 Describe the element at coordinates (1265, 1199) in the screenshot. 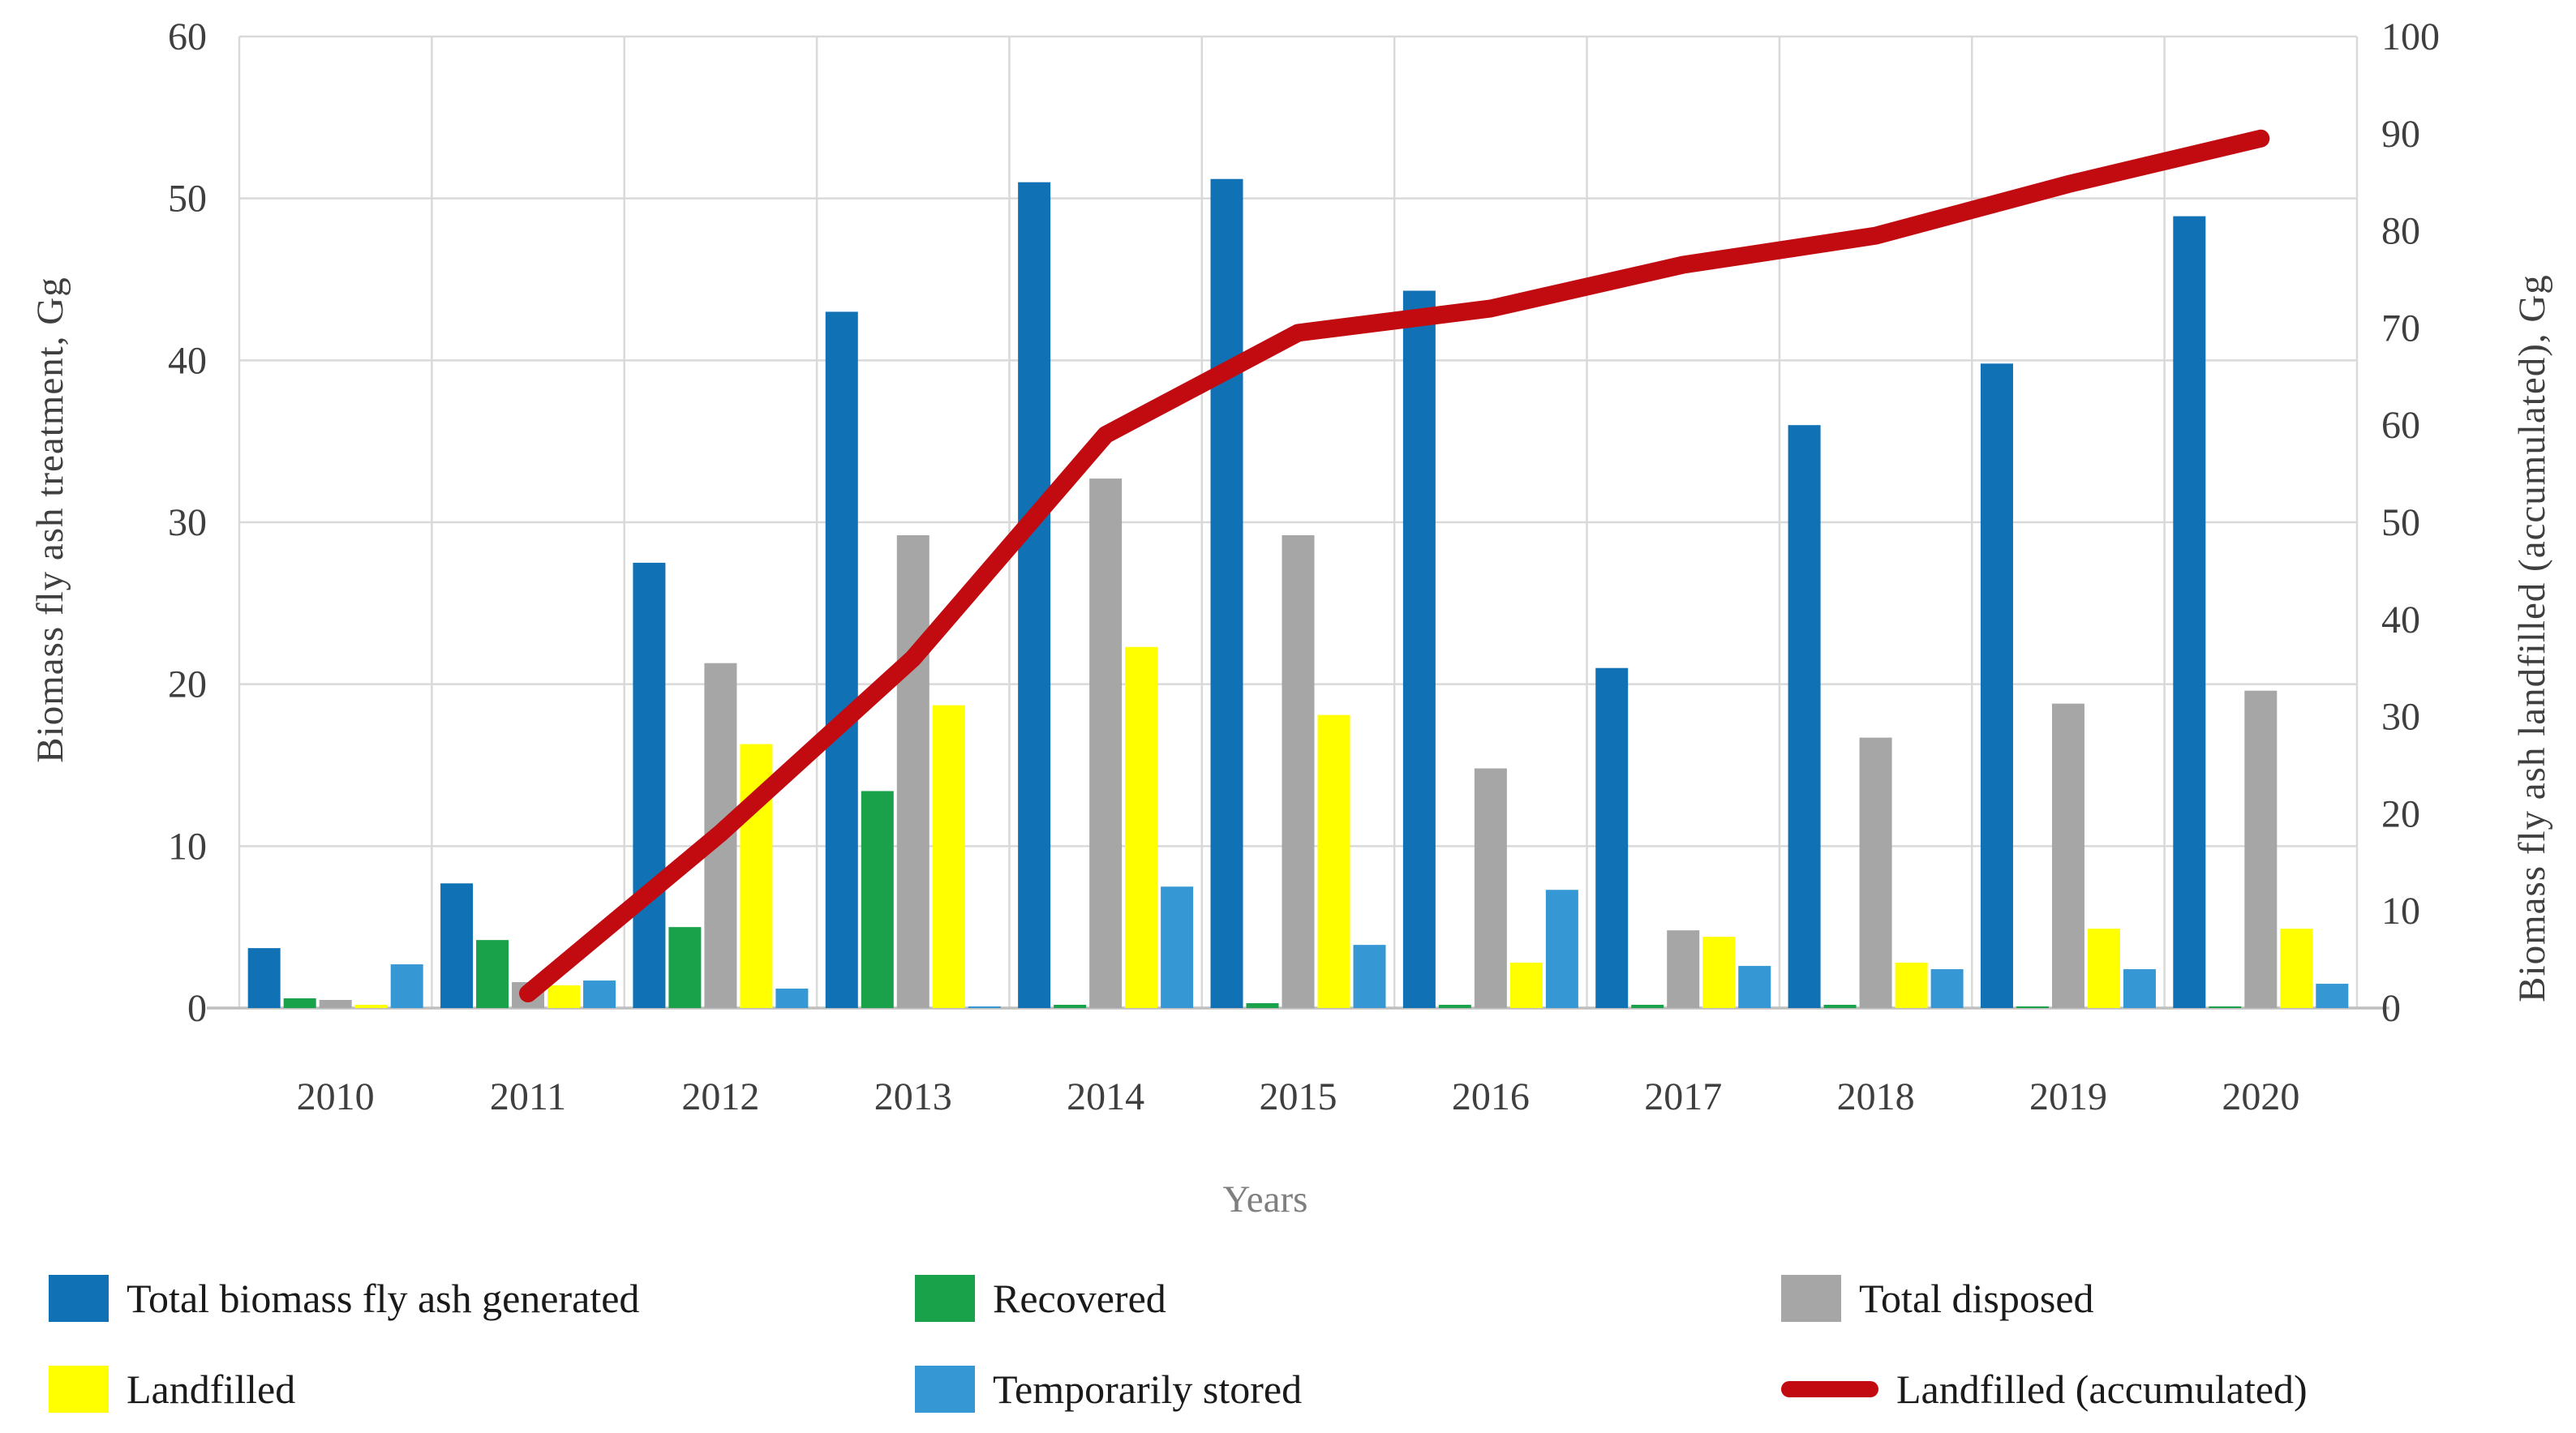

I see `x-axis-title: Years` at that location.